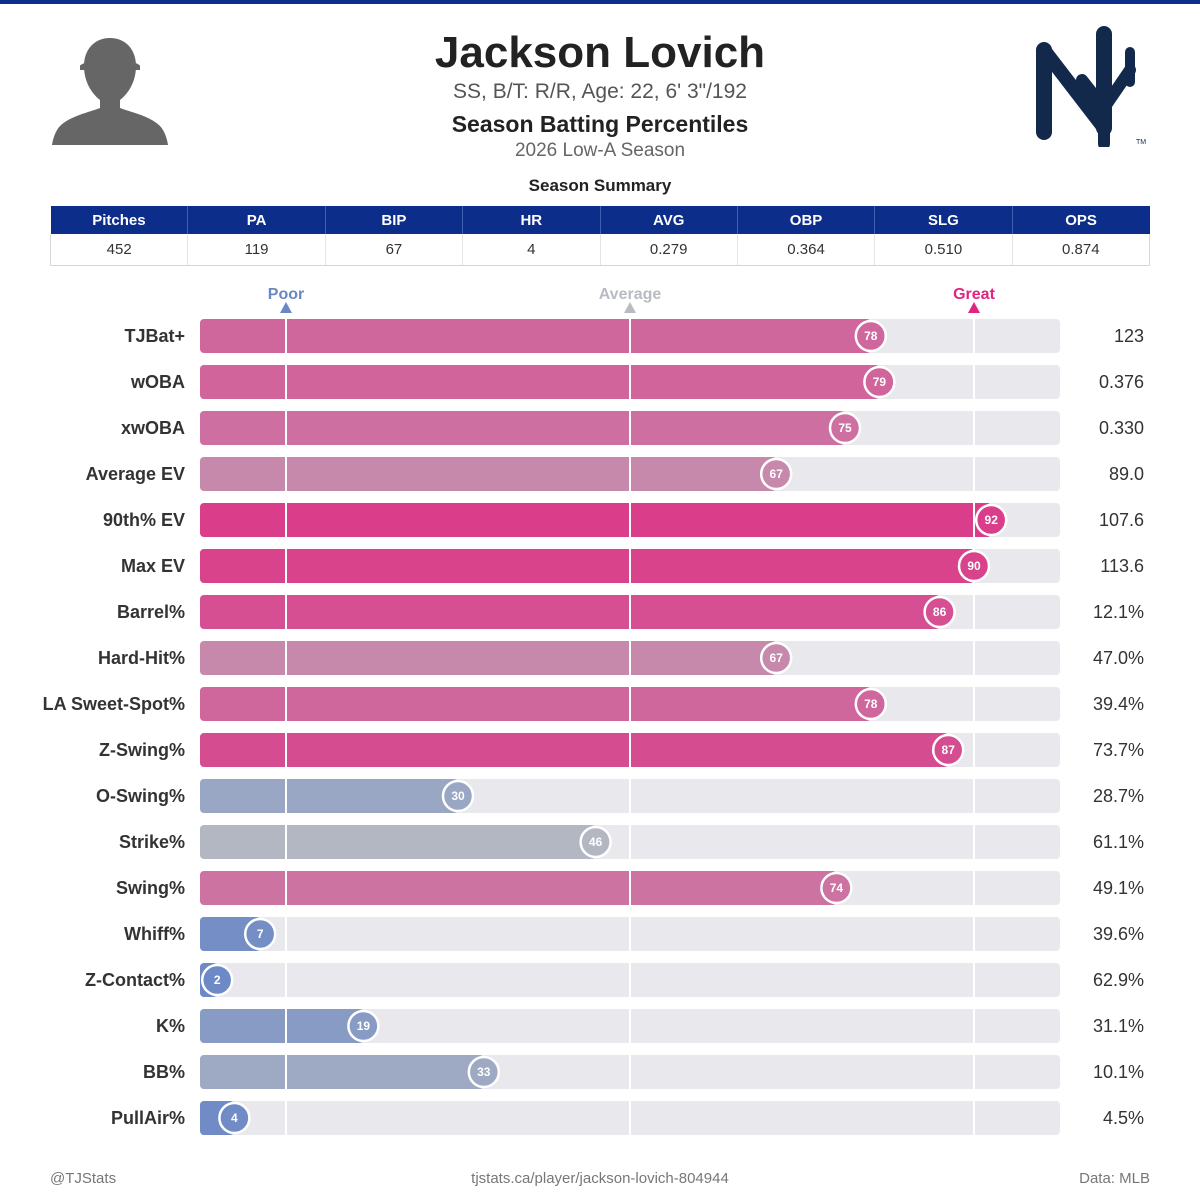  Describe the element at coordinates (669, 220) in the screenshot. I see `summary-header-cell: AVG` at that location.